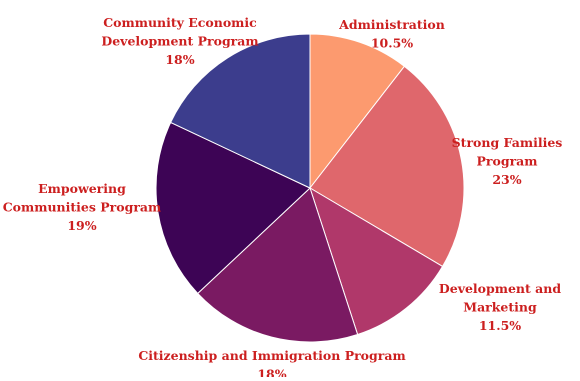 Image resolution: width=580 pixels, height=381 pixels. What do you see at coordinates (391, 34) in the screenshot?
I see `slice-label: Administration 10.5%` at bounding box center [391, 34].